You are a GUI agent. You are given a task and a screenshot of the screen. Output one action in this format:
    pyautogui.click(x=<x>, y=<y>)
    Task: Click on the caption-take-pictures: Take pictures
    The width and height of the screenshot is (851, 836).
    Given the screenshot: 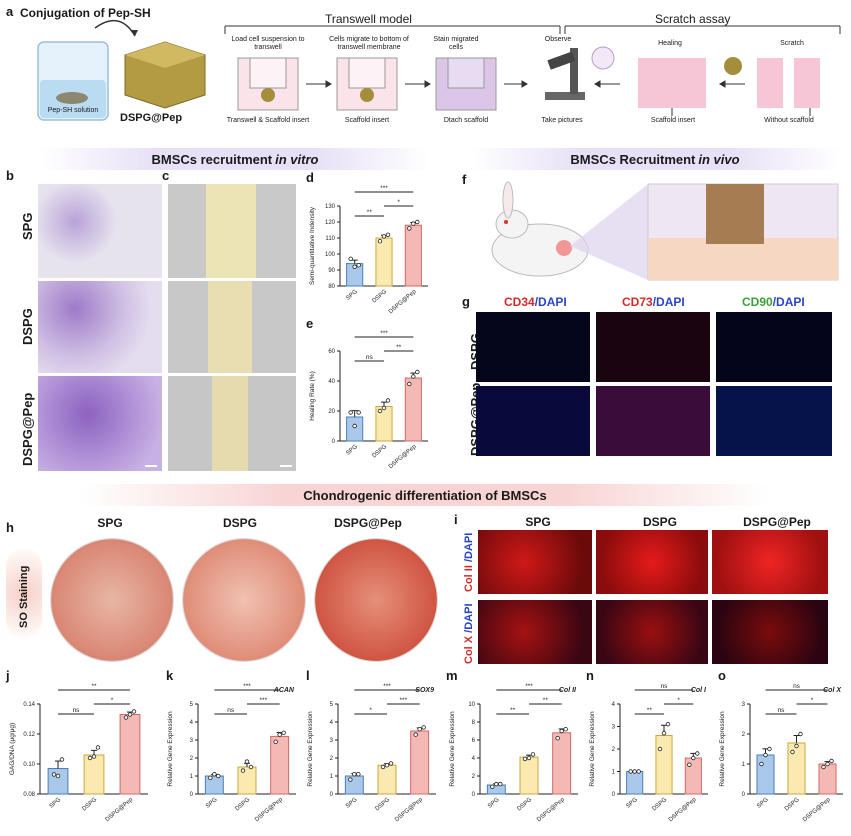 What is the action you would take?
    pyautogui.click(x=562, y=120)
    